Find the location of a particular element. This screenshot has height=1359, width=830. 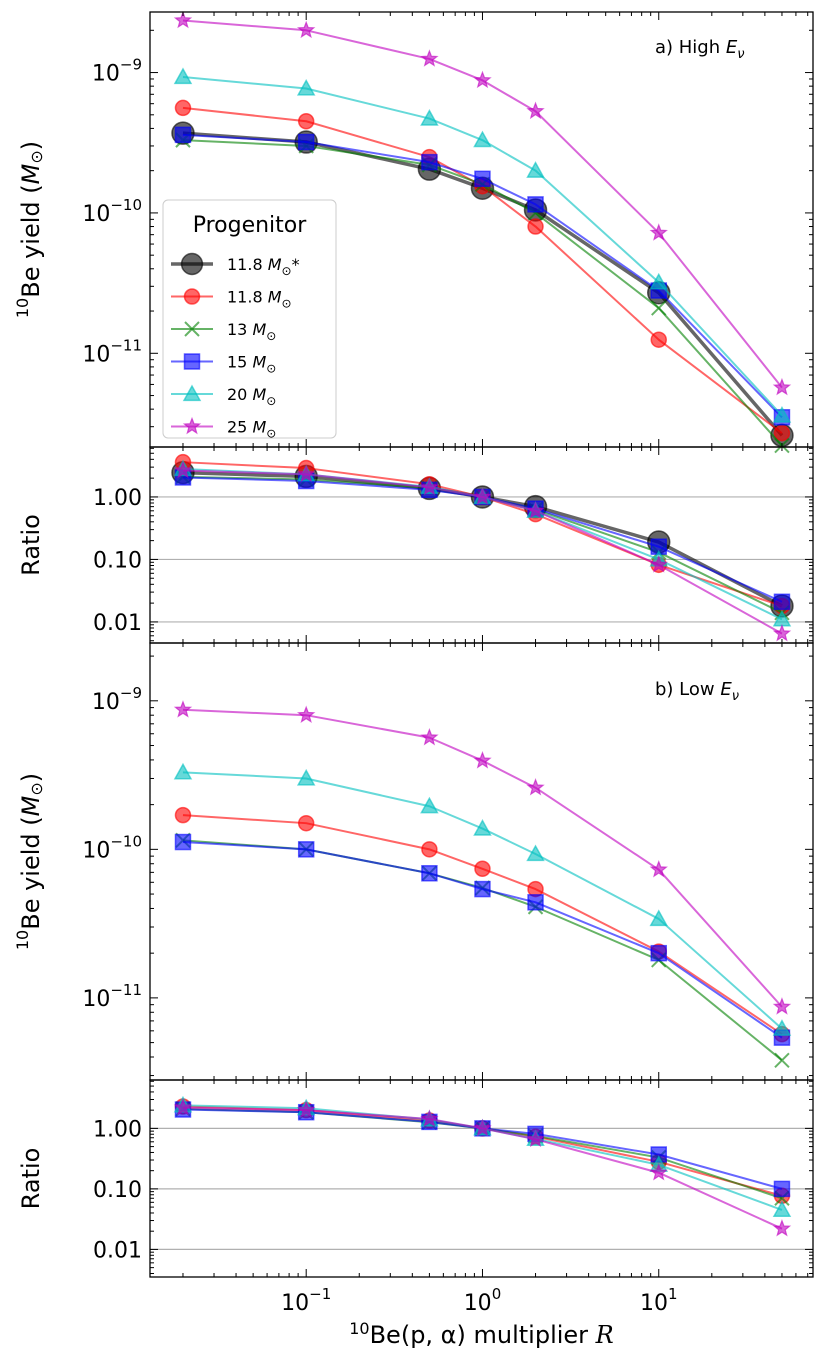

series-line is located at coordinates (482, 900).